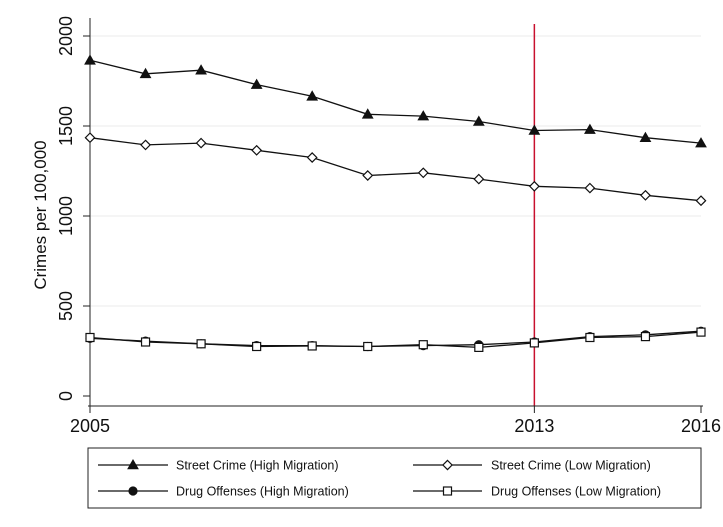  What do you see at coordinates (90, 426) in the screenshot?
I see `x-tick-label: 2005` at bounding box center [90, 426].